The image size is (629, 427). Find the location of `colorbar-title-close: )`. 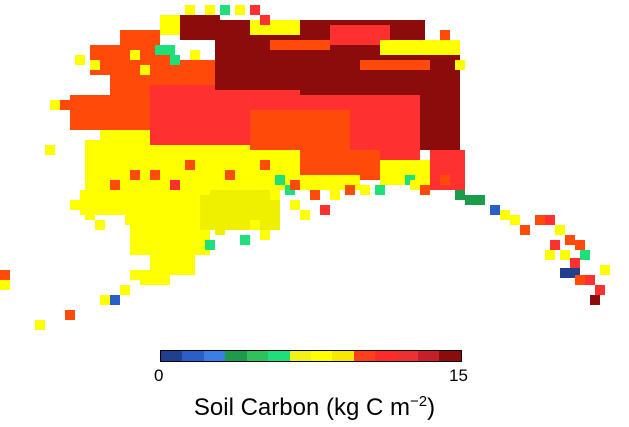

colorbar-title-close: ) is located at coordinates (431, 407).